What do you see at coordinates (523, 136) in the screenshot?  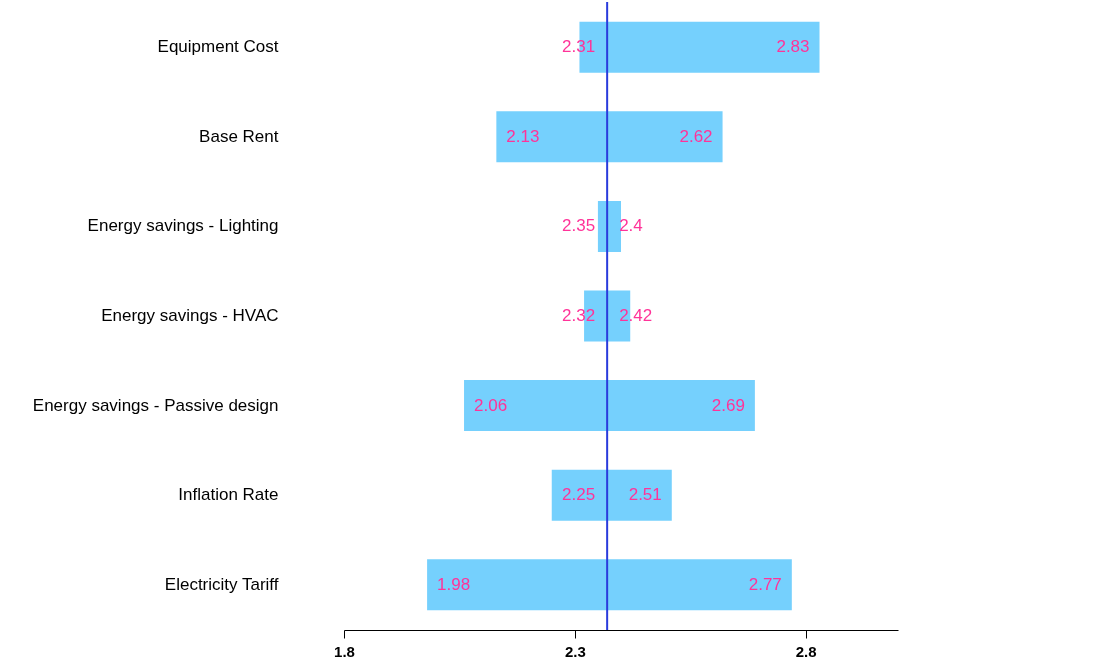 I see `annotation: 2.13` at bounding box center [523, 136].